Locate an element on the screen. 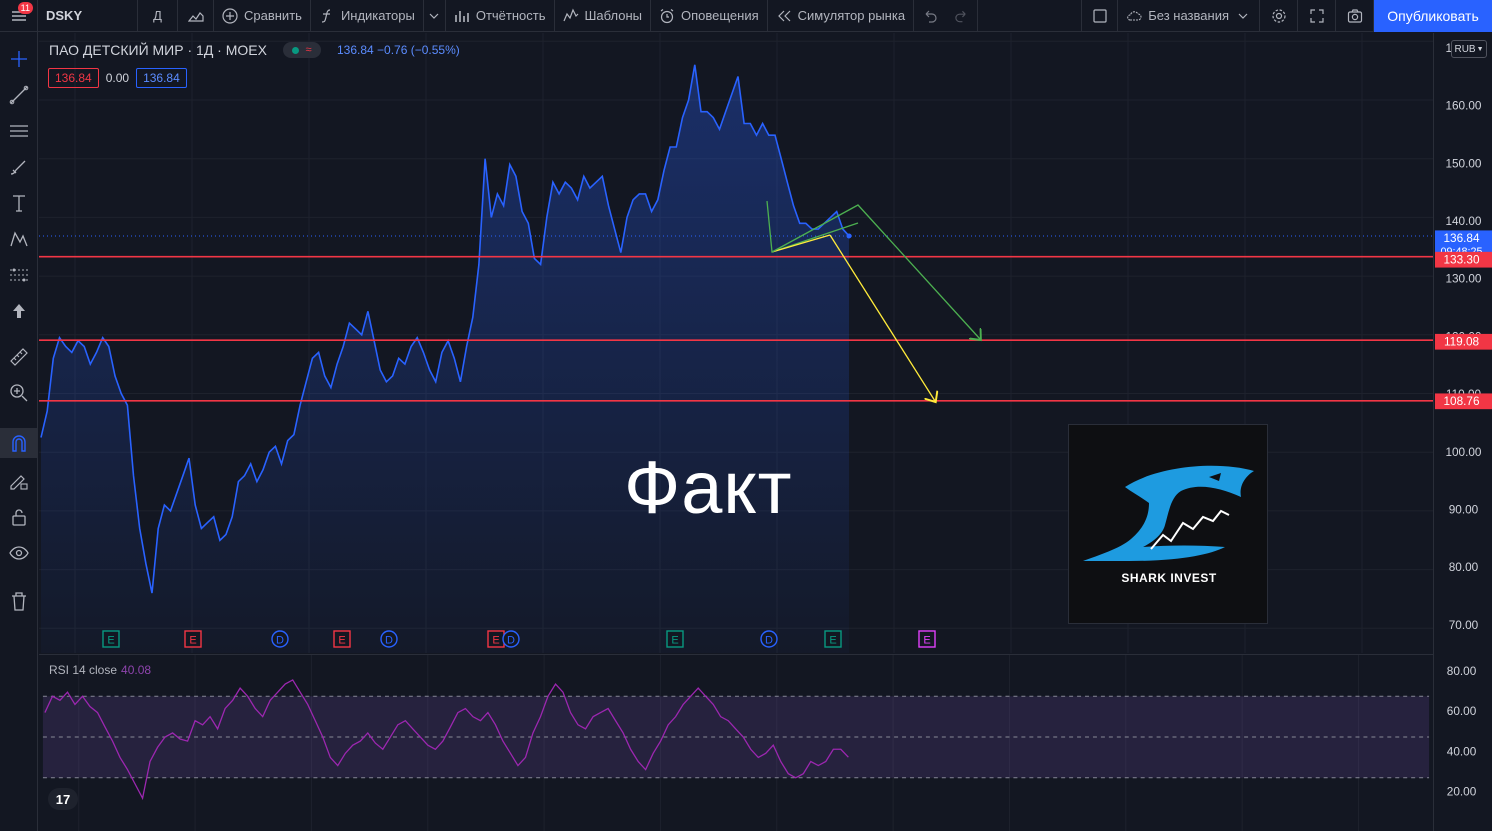 The width and height of the screenshot is (1492, 831). stay-in-drawing-tool is located at coordinates (19, 481).